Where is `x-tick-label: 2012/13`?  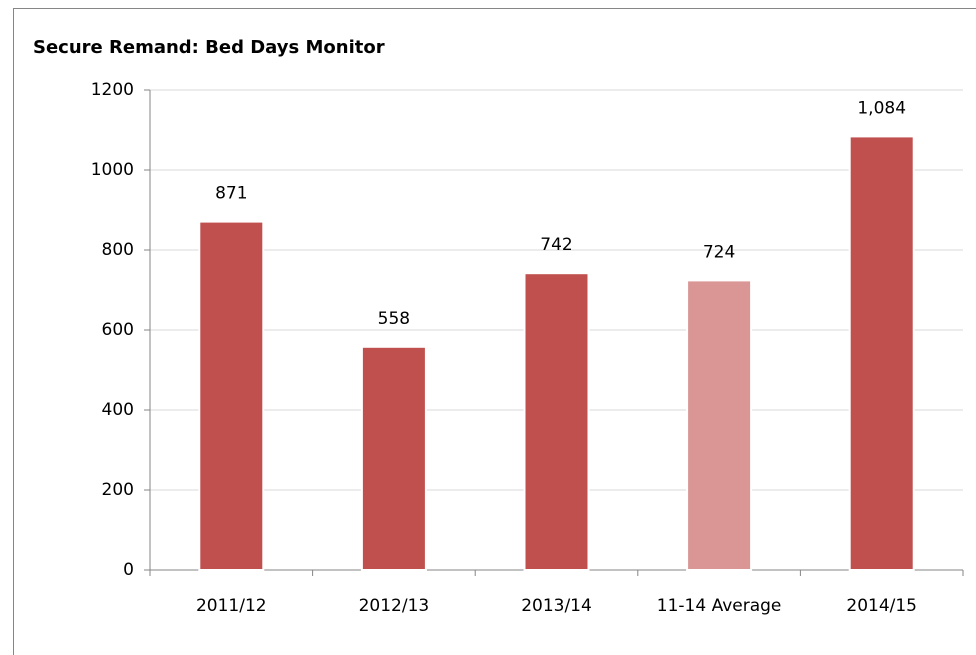
x-tick-label: 2012/13 is located at coordinates (394, 606).